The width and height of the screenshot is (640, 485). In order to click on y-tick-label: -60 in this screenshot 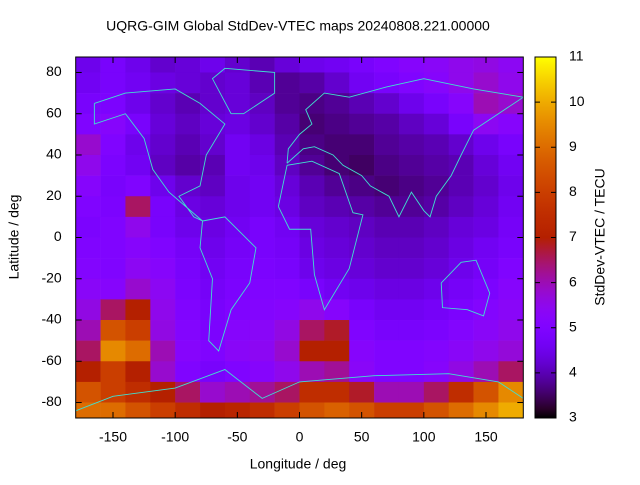, I will do `click(51, 360)`.